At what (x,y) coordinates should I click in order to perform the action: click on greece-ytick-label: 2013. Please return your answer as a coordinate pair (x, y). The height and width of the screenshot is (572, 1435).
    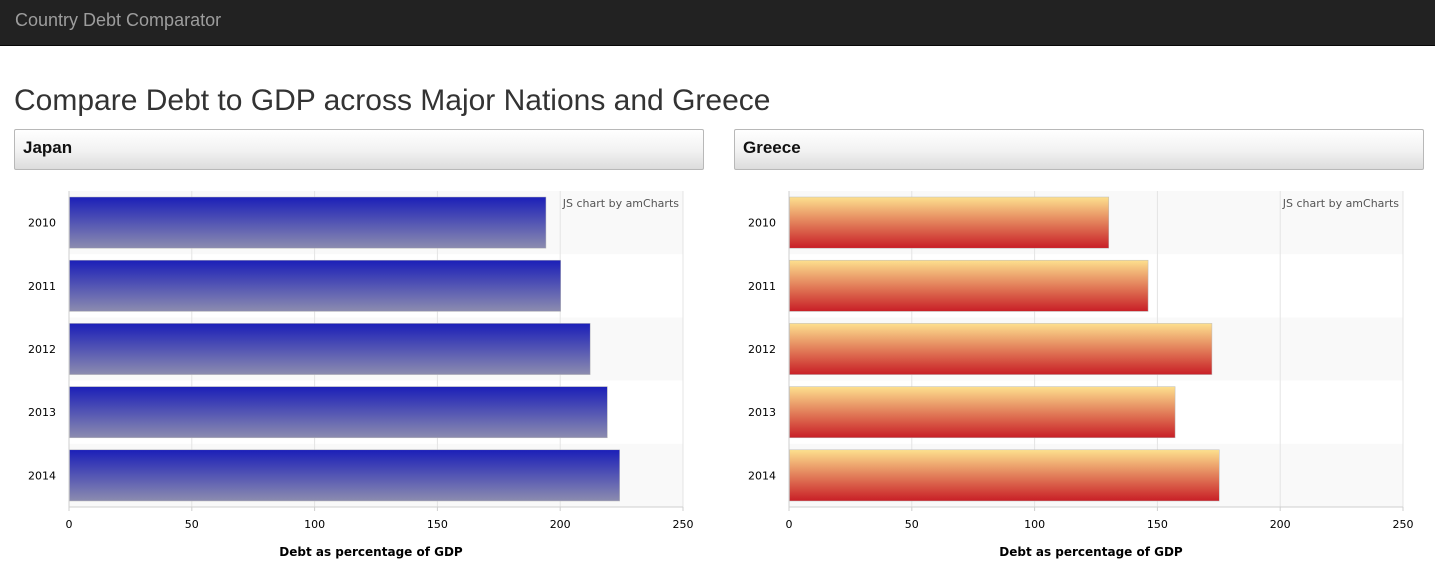
    Looking at the image, I should click on (762, 412).